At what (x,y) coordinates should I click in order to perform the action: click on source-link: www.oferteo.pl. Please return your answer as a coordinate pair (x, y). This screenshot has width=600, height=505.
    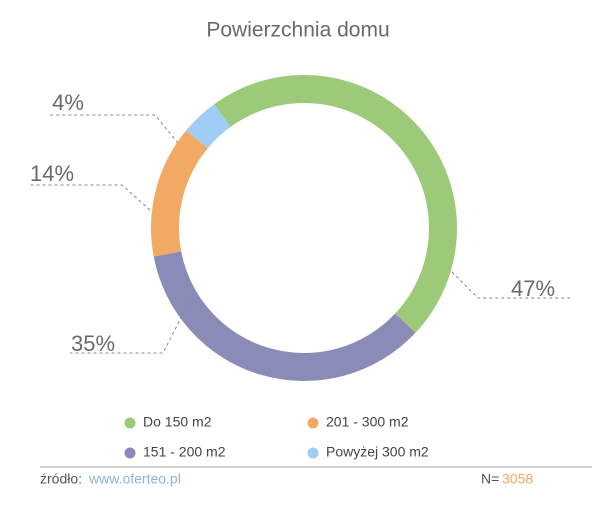
    Looking at the image, I should click on (134, 479).